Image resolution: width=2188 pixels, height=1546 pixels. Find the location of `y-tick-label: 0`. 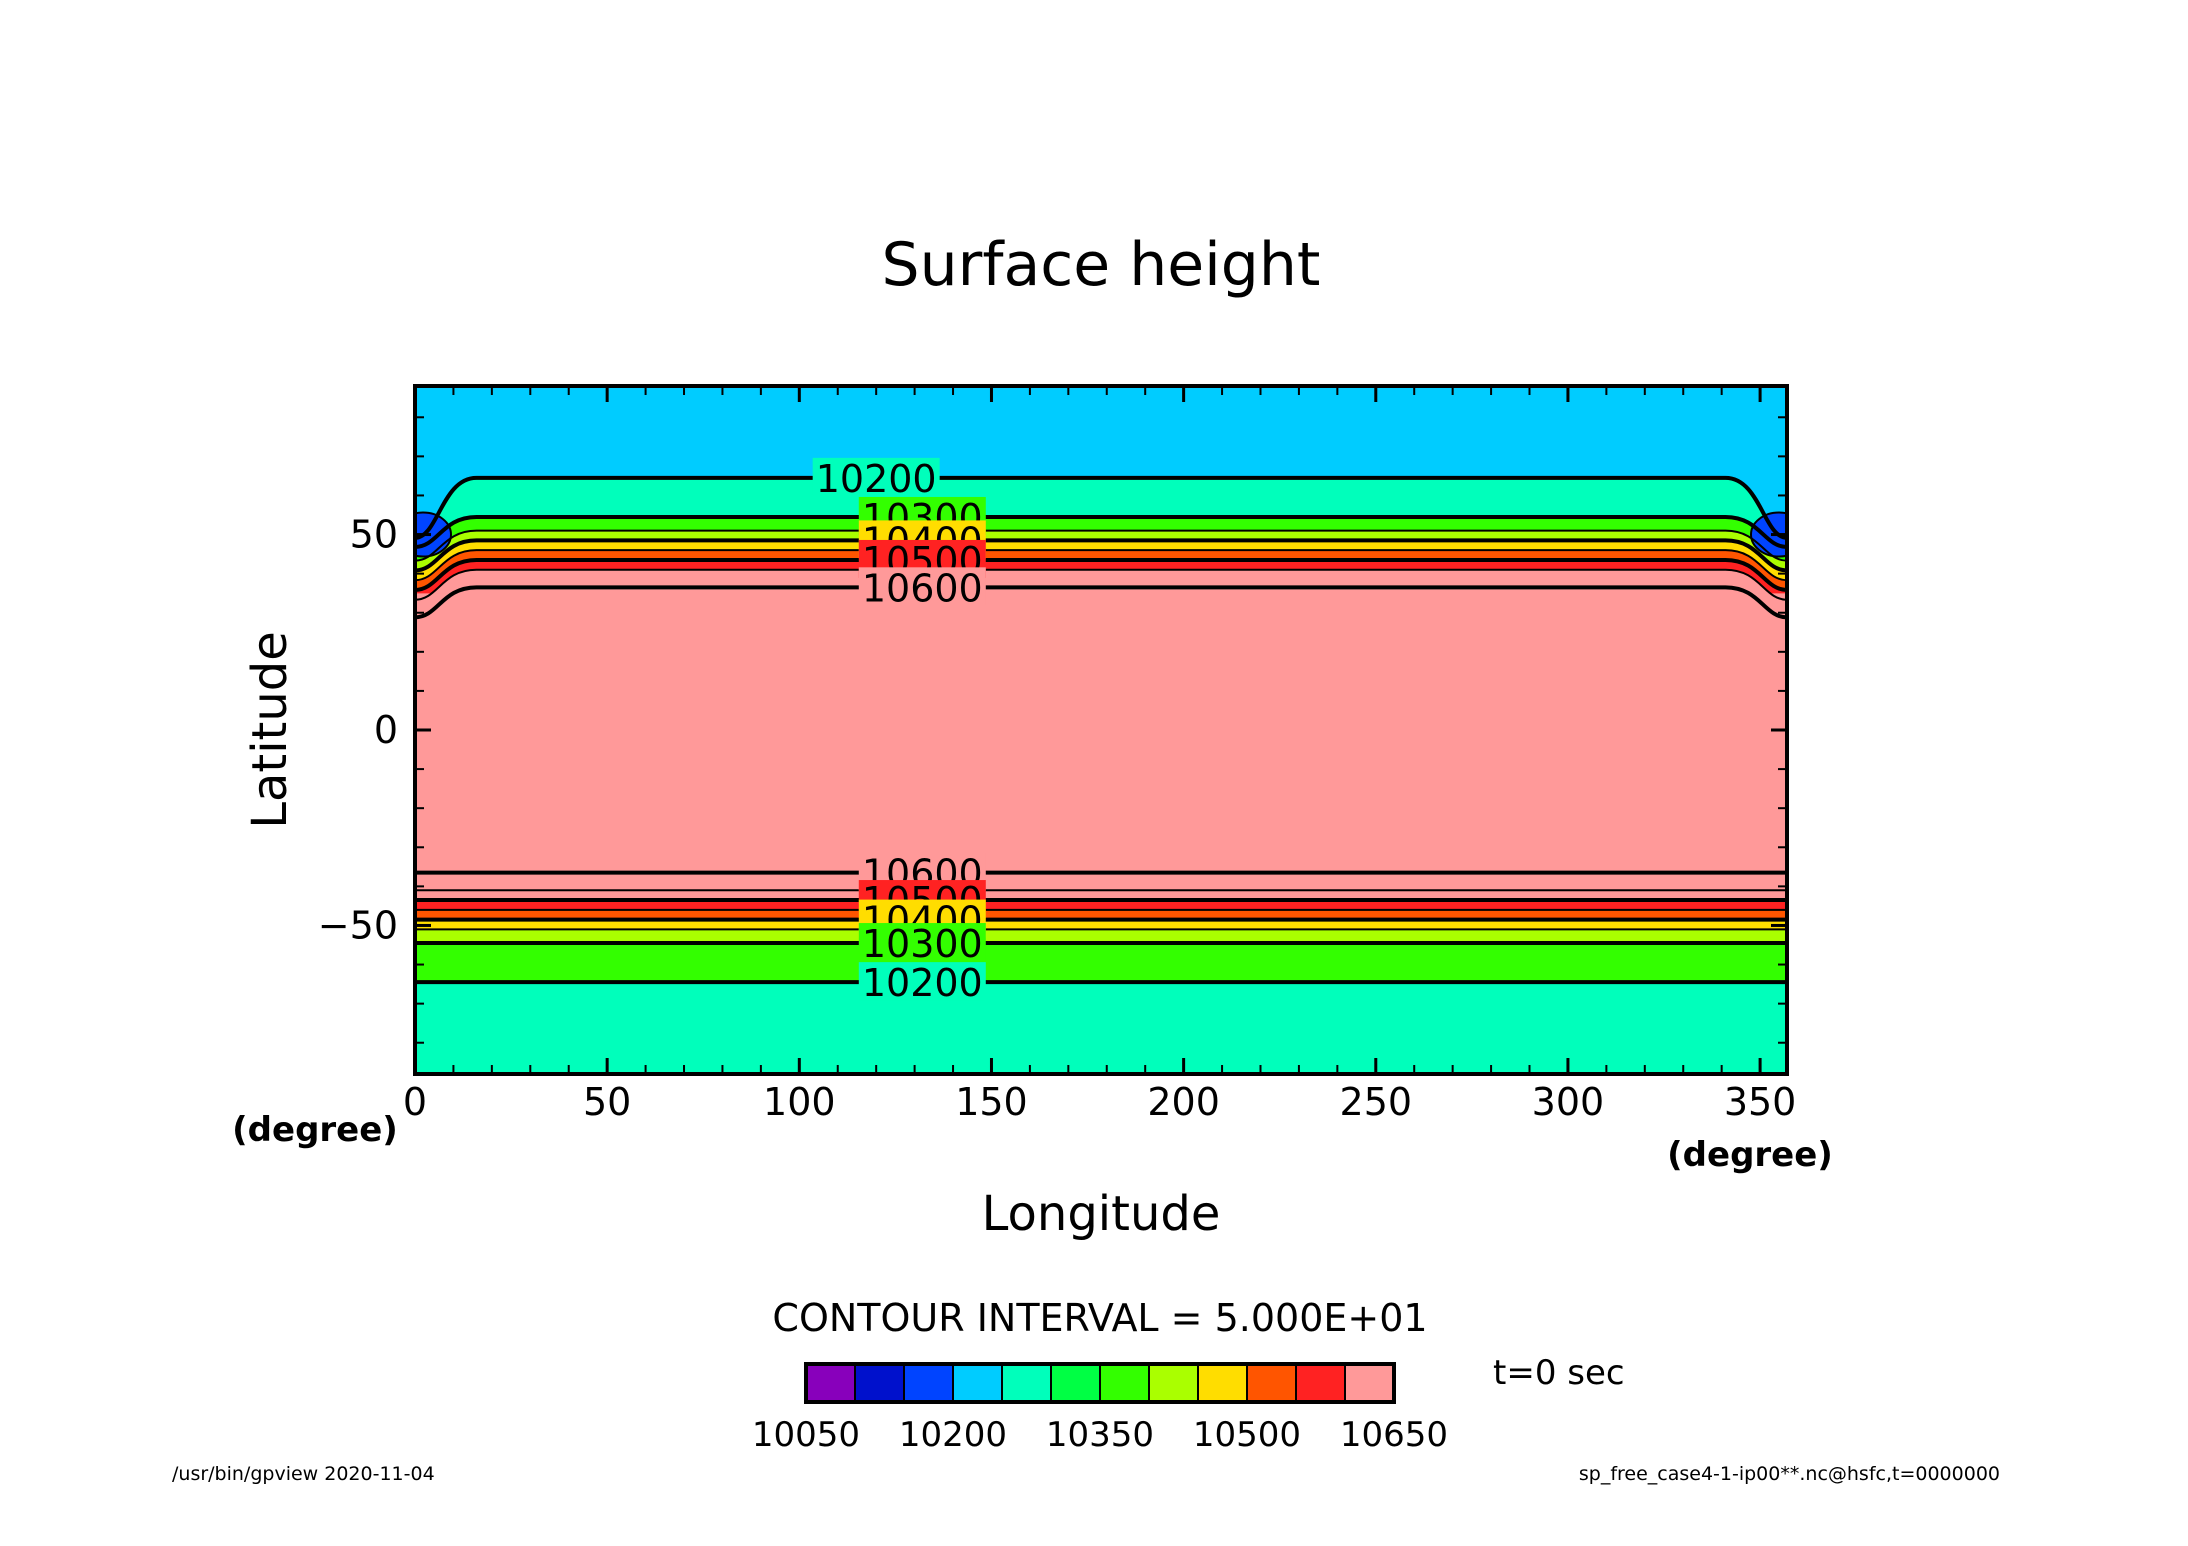

y-tick-label: 0 is located at coordinates (386, 730).